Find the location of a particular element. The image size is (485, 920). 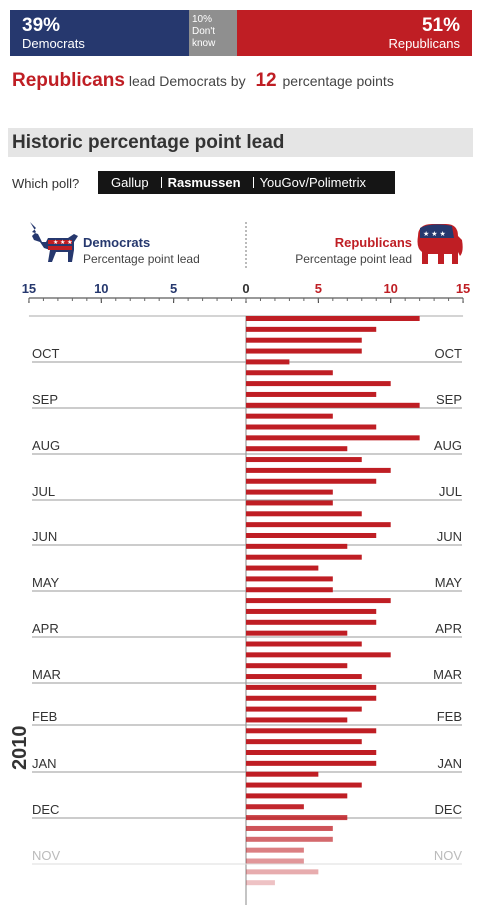

month-label-left: JUL is located at coordinates (43, 491).